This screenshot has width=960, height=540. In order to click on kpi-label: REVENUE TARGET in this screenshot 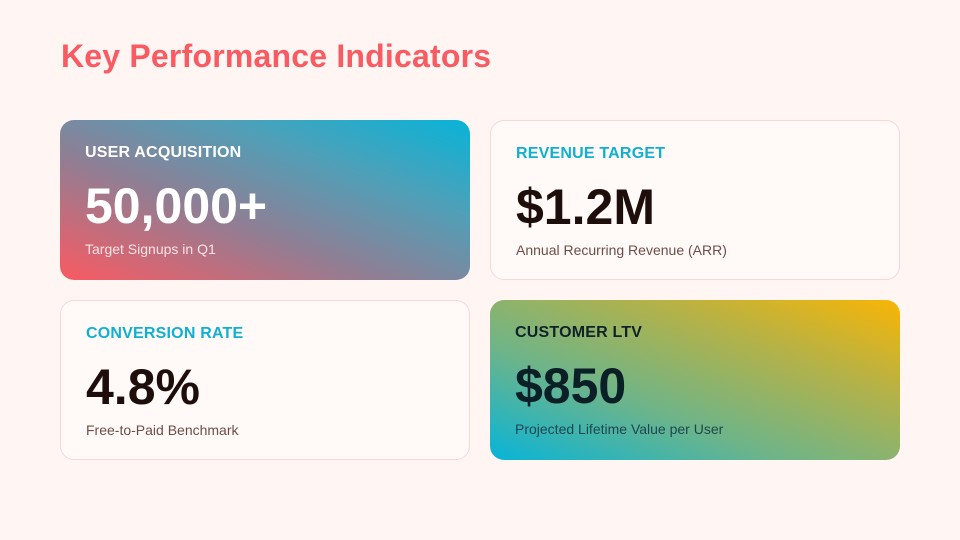, I will do `click(591, 153)`.